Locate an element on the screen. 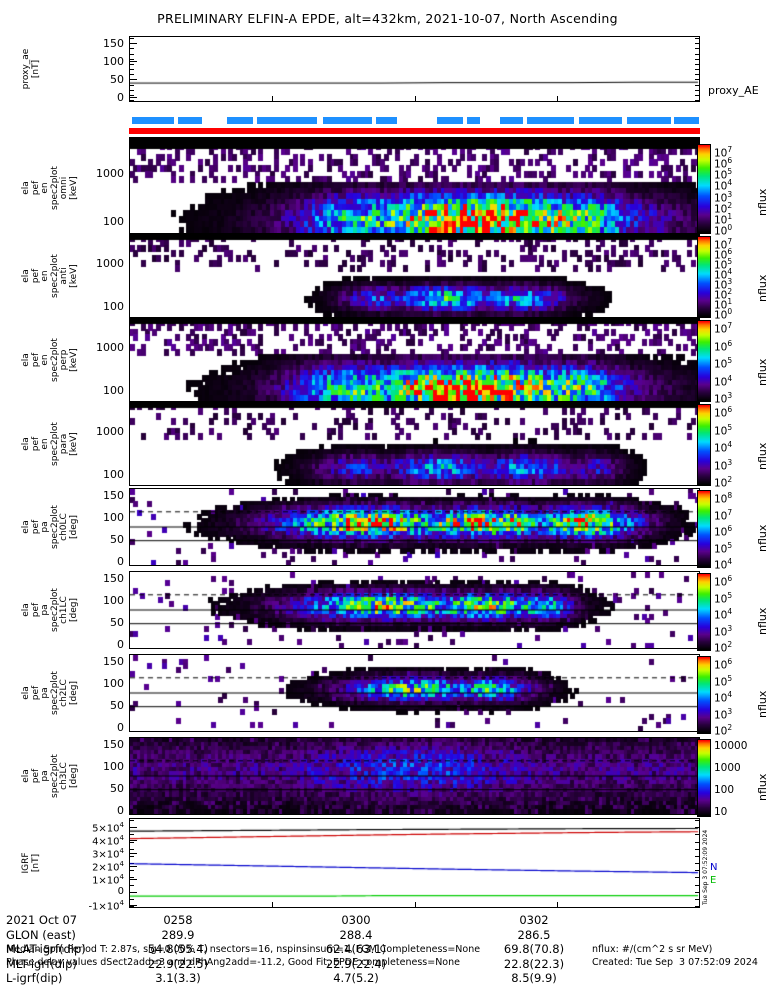 The width and height of the screenshot is (775, 1000). igrf-legend-e: E is located at coordinates (713, 880).